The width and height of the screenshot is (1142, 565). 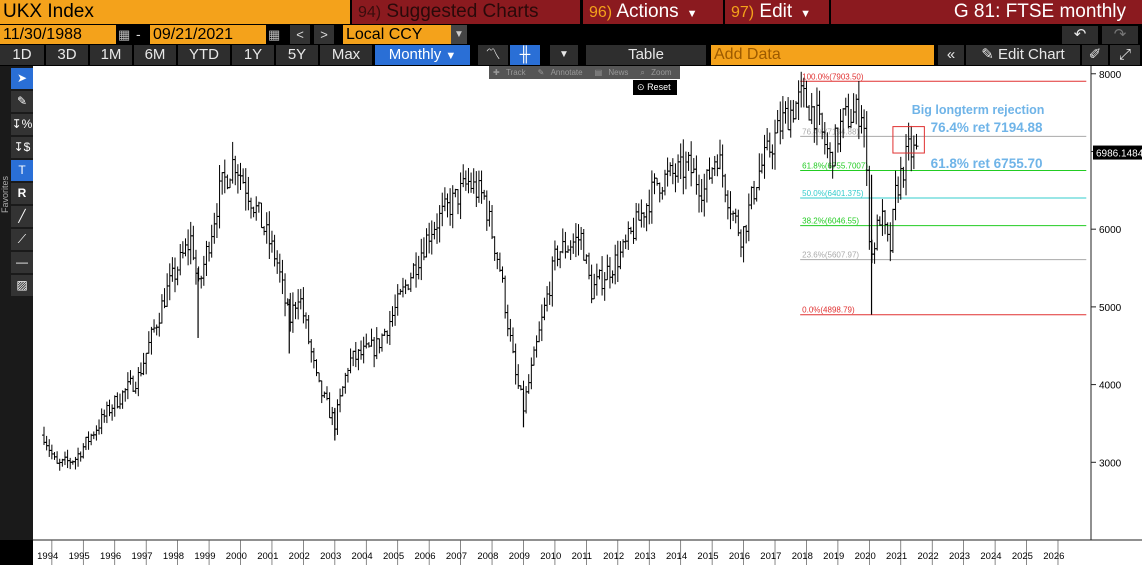 What do you see at coordinates (5, 195) in the screenshot?
I see `favorites-label: Favorites` at bounding box center [5, 195].